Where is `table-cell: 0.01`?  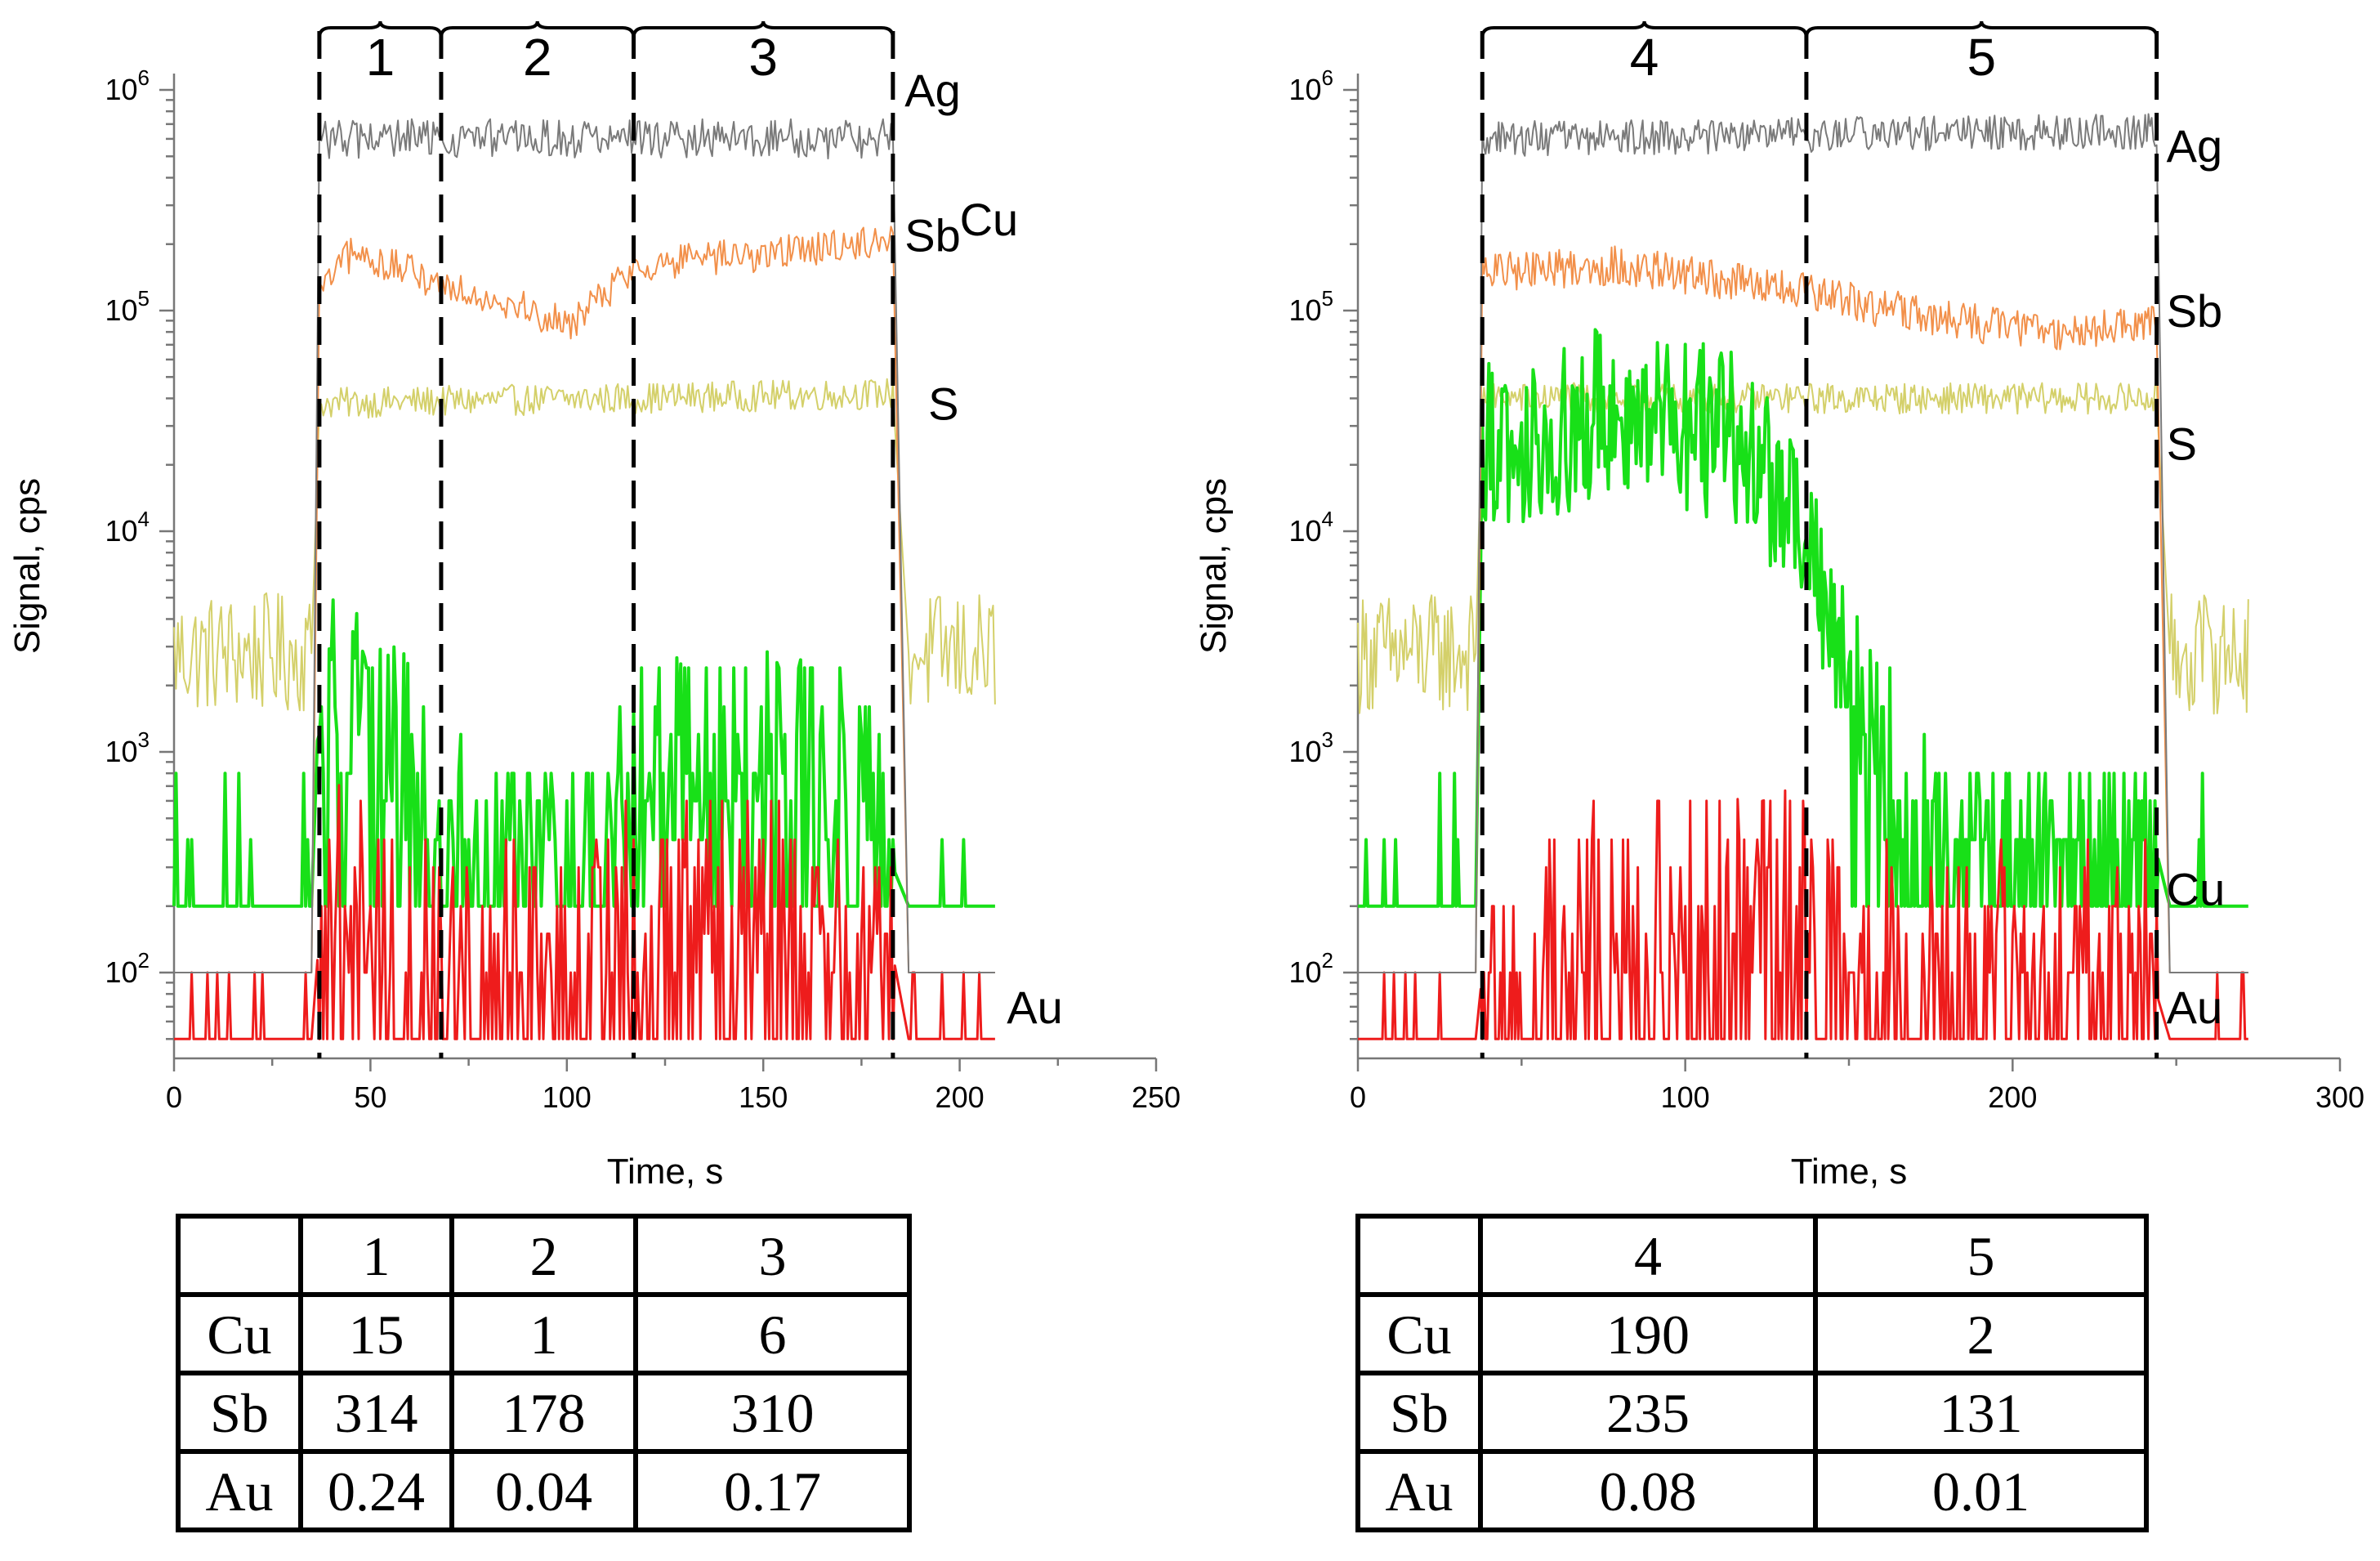
table-cell: 0.01 is located at coordinates (1980, 1491).